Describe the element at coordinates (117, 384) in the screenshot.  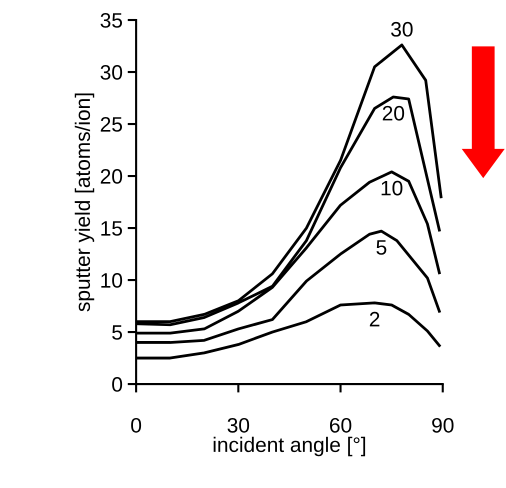
I see `y-tick-label: 0` at that location.